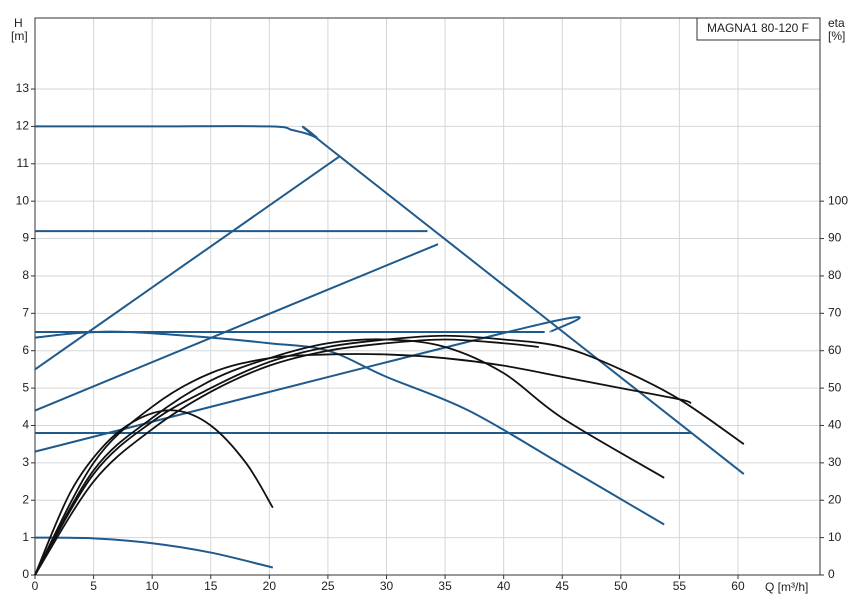  I want to click on y-tick-label: 12, so click(23, 126).